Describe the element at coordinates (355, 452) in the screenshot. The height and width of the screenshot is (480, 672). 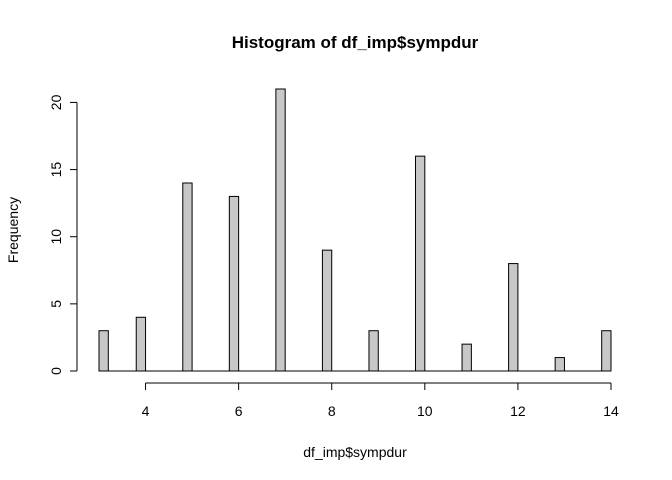
I see `x-axis-label: df_imp$sympdur` at that location.